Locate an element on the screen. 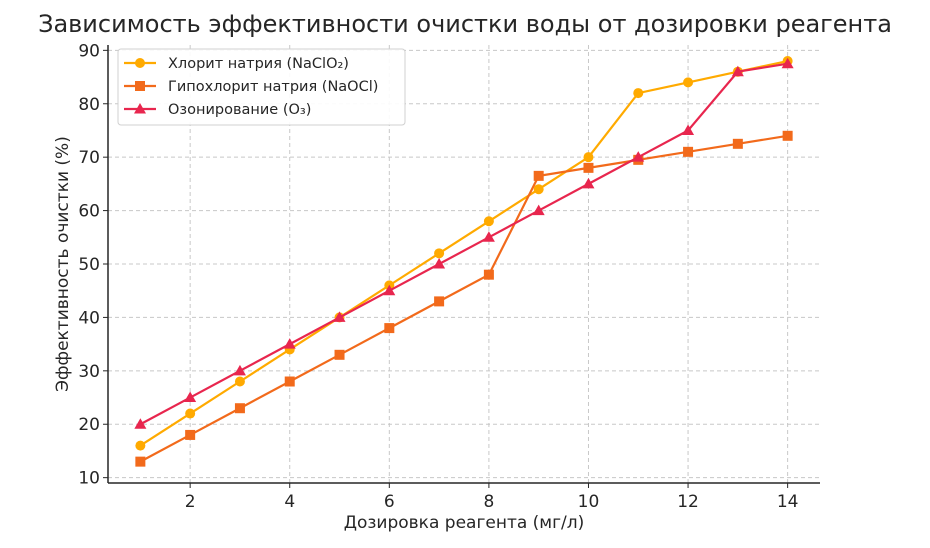 The width and height of the screenshot is (930, 548). x-tick-label: 10 is located at coordinates (589, 502).